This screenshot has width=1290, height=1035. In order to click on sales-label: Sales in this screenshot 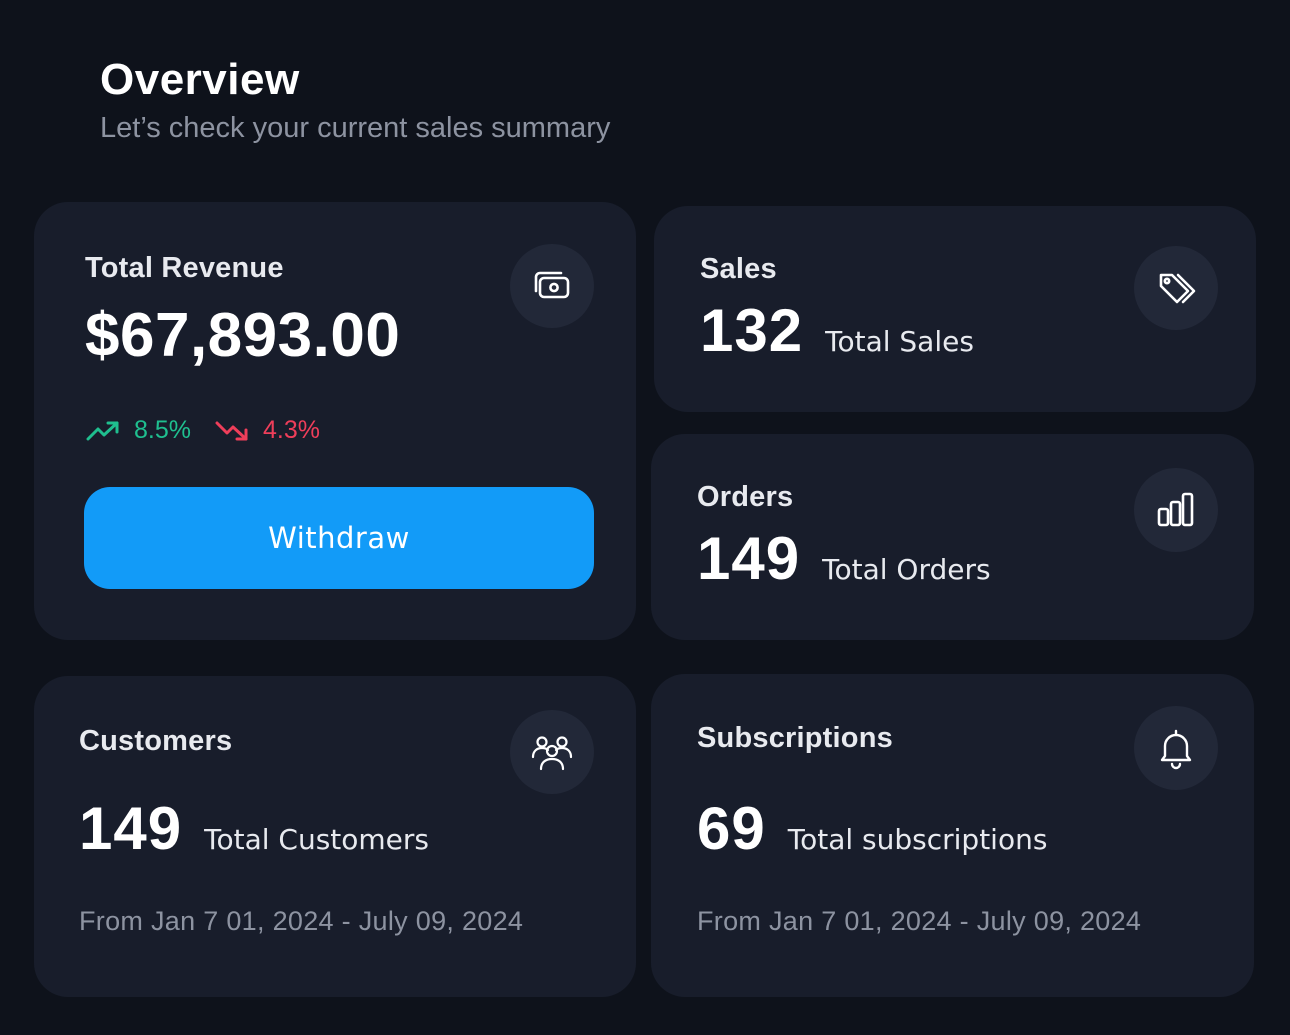, I will do `click(738, 269)`.